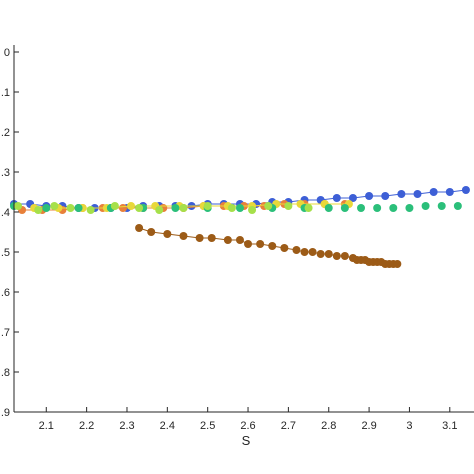 This screenshot has width=474, height=474. What do you see at coordinates (5, 373) in the screenshot?
I see `y-tick-label: .8` at bounding box center [5, 373].